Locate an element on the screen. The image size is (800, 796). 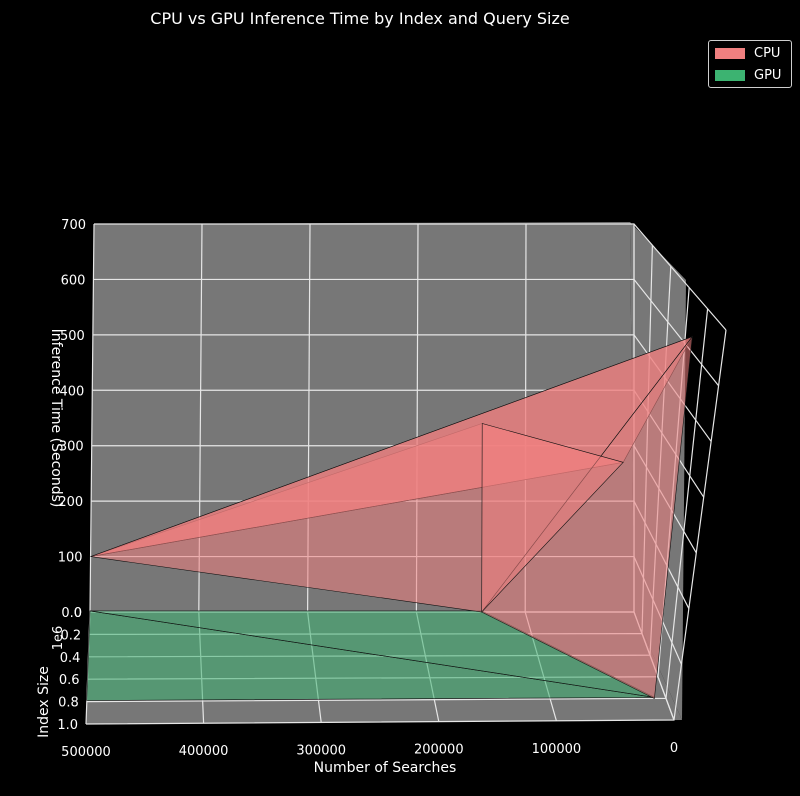
z-tick-label: 0 is located at coordinates (78, 613).